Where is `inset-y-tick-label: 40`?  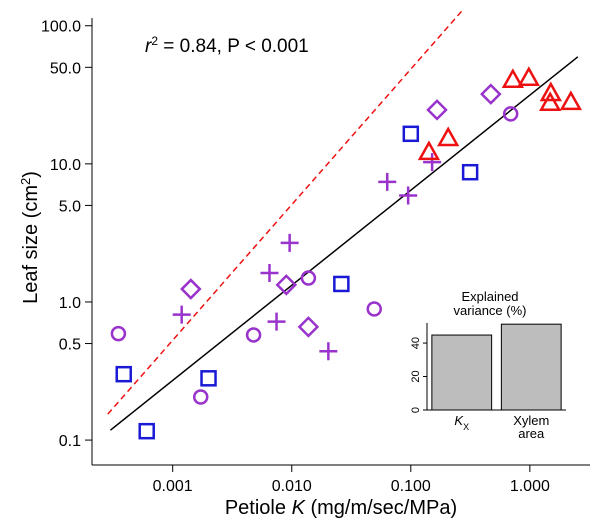
inset-y-tick-label: 40 is located at coordinates (416, 343).